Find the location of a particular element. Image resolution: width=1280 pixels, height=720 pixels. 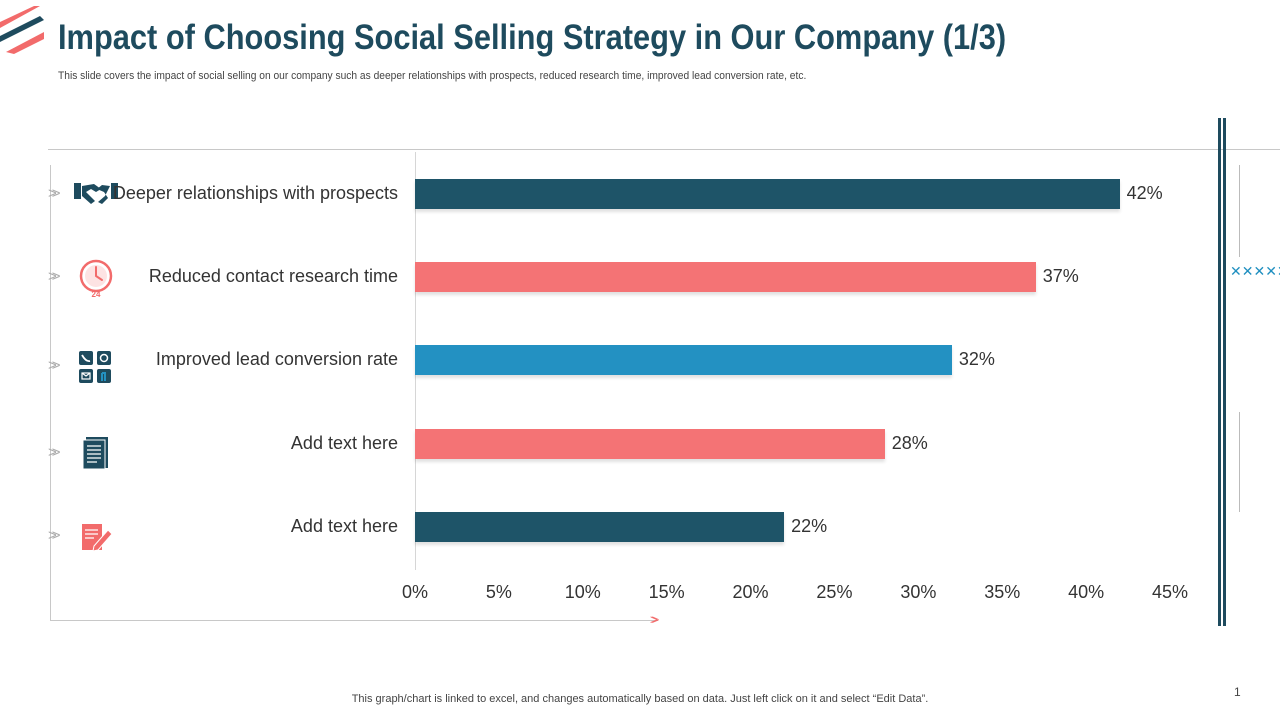

frame-bottom-line is located at coordinates (354, 620).